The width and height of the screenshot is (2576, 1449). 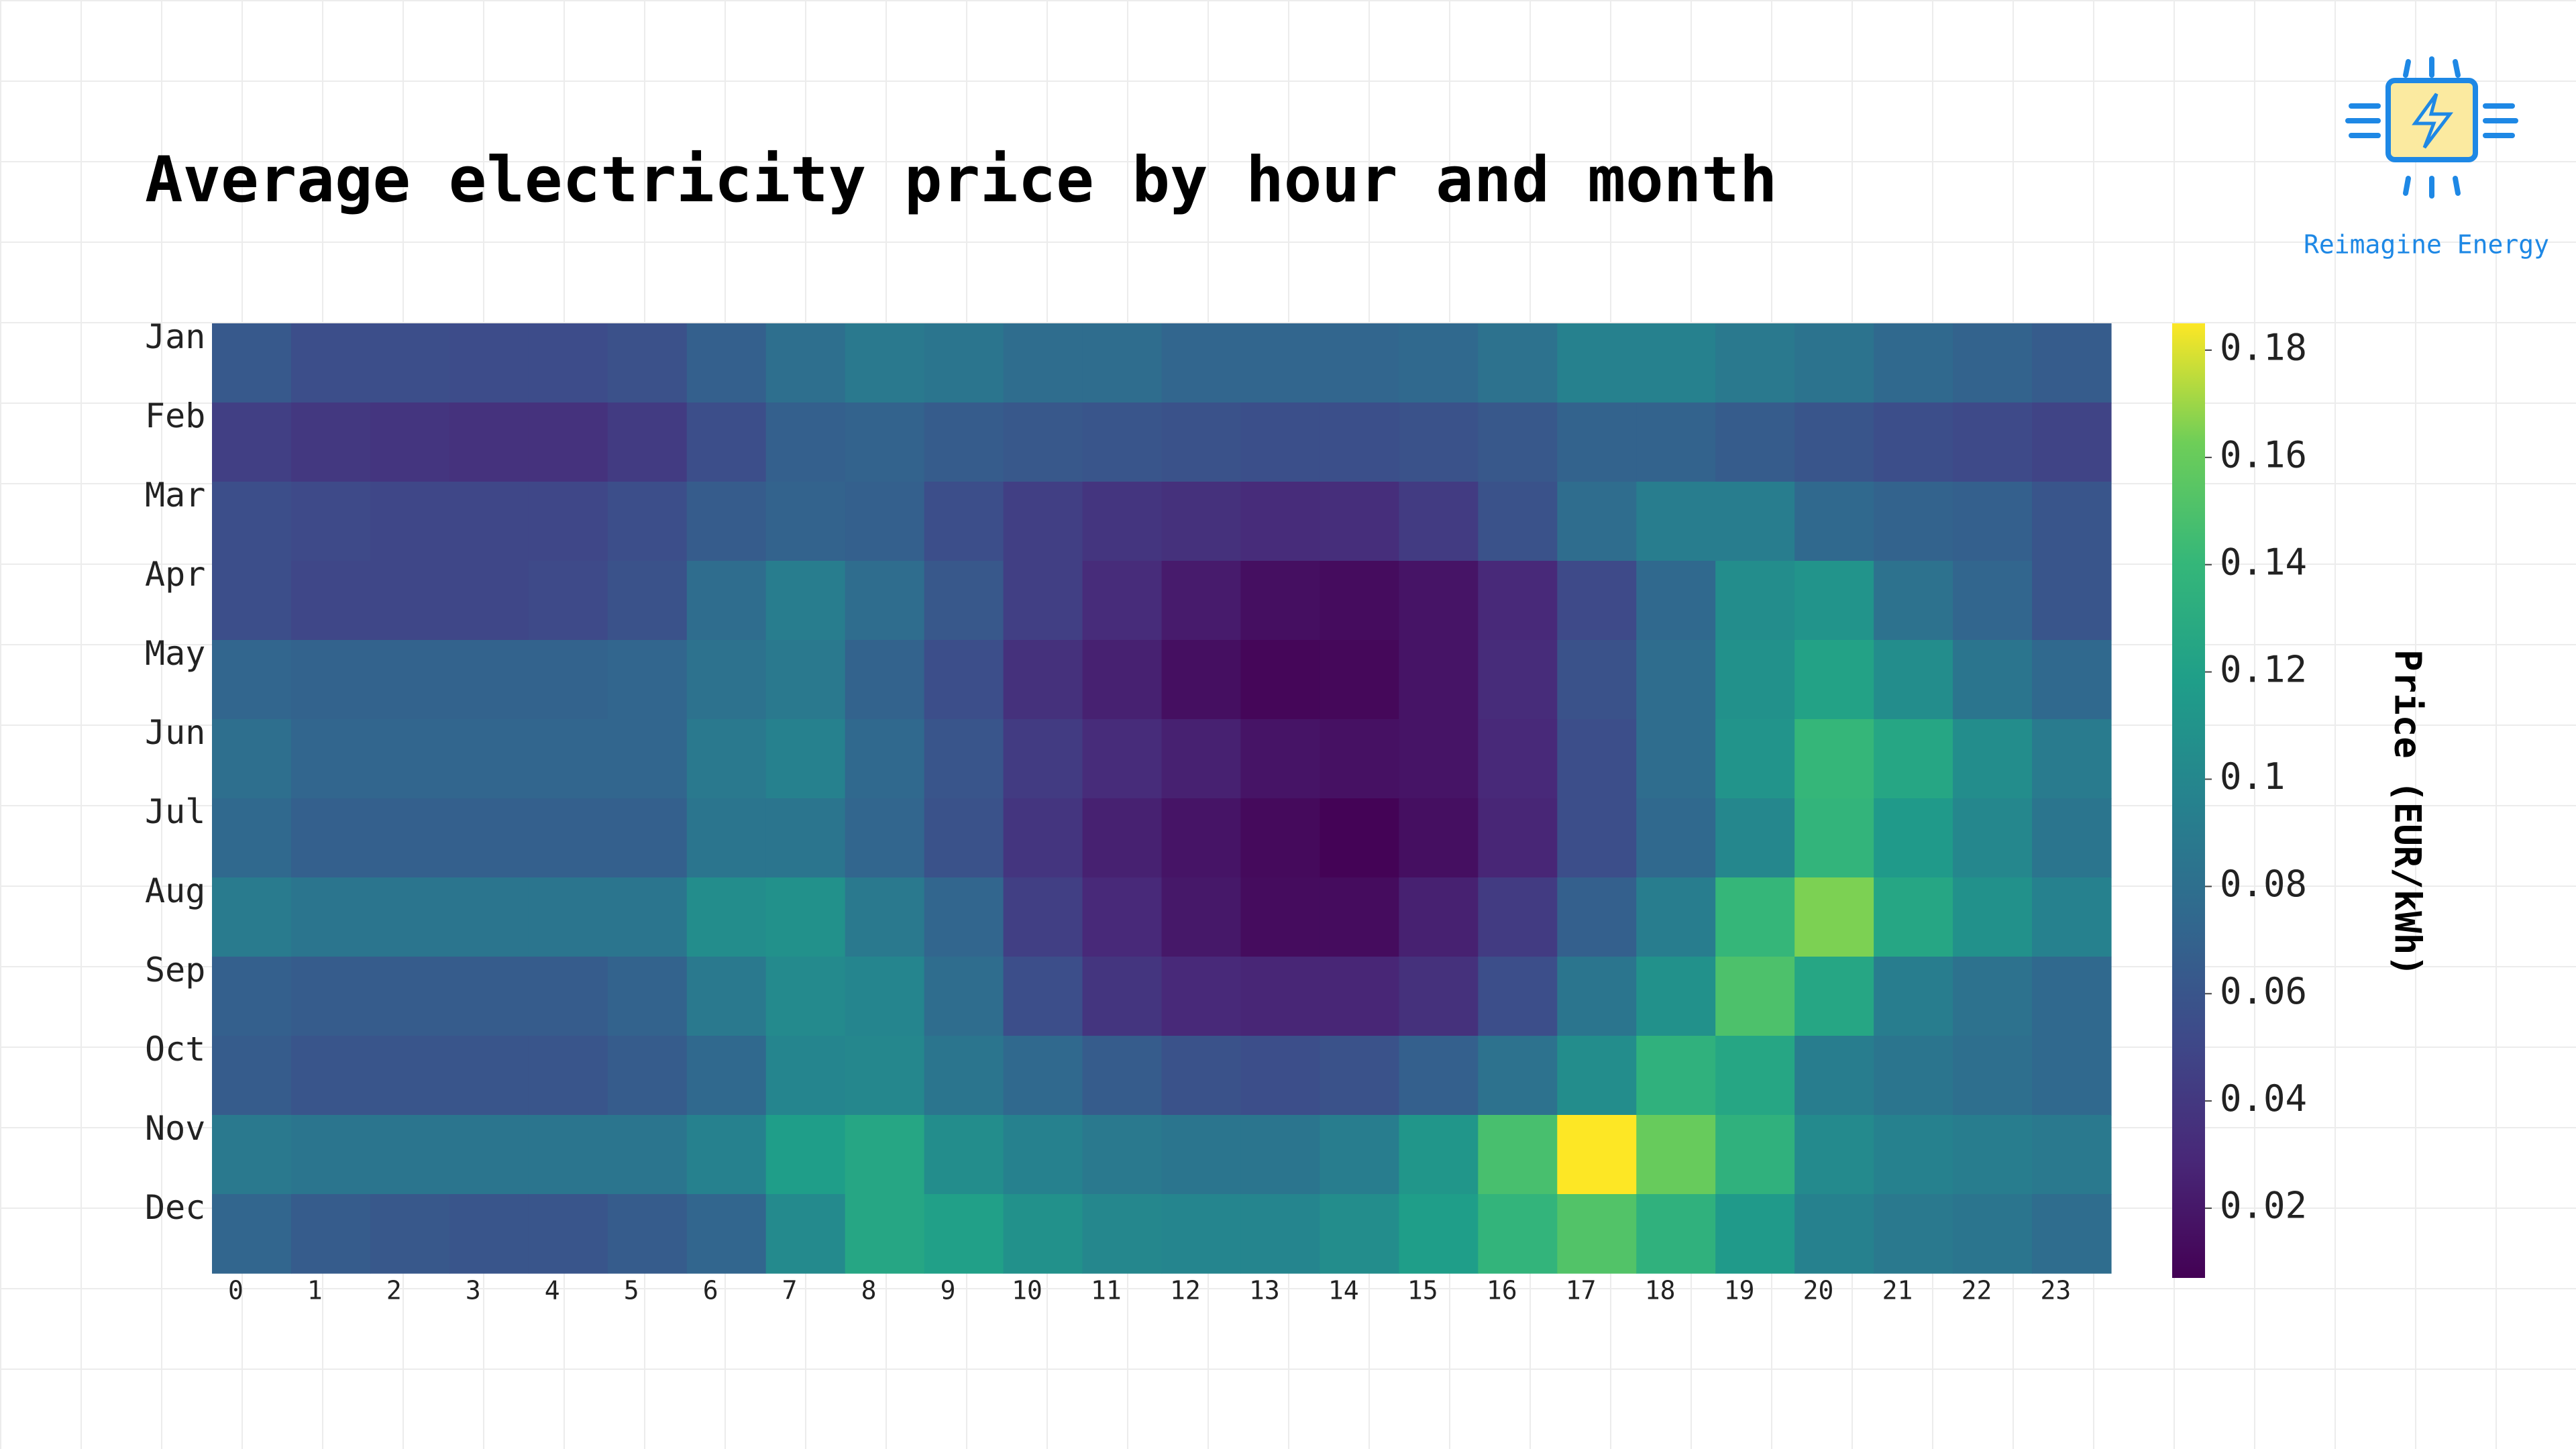 I want to click on x-tick-label: 7, so click(x=790, y=1290).